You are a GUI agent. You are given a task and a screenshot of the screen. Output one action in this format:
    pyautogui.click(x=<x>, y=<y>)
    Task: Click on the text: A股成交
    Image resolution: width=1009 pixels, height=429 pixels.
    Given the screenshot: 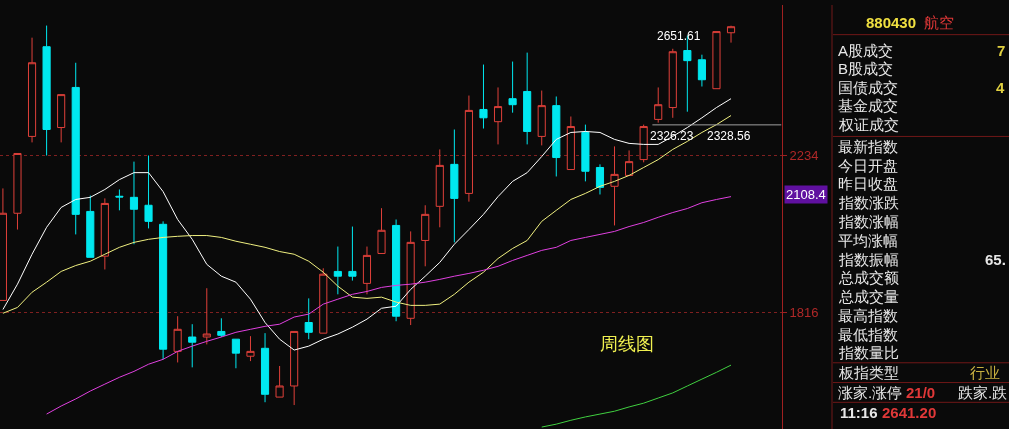 What is the action you would take?
    pyautogui.click(x=866, y=50)
    